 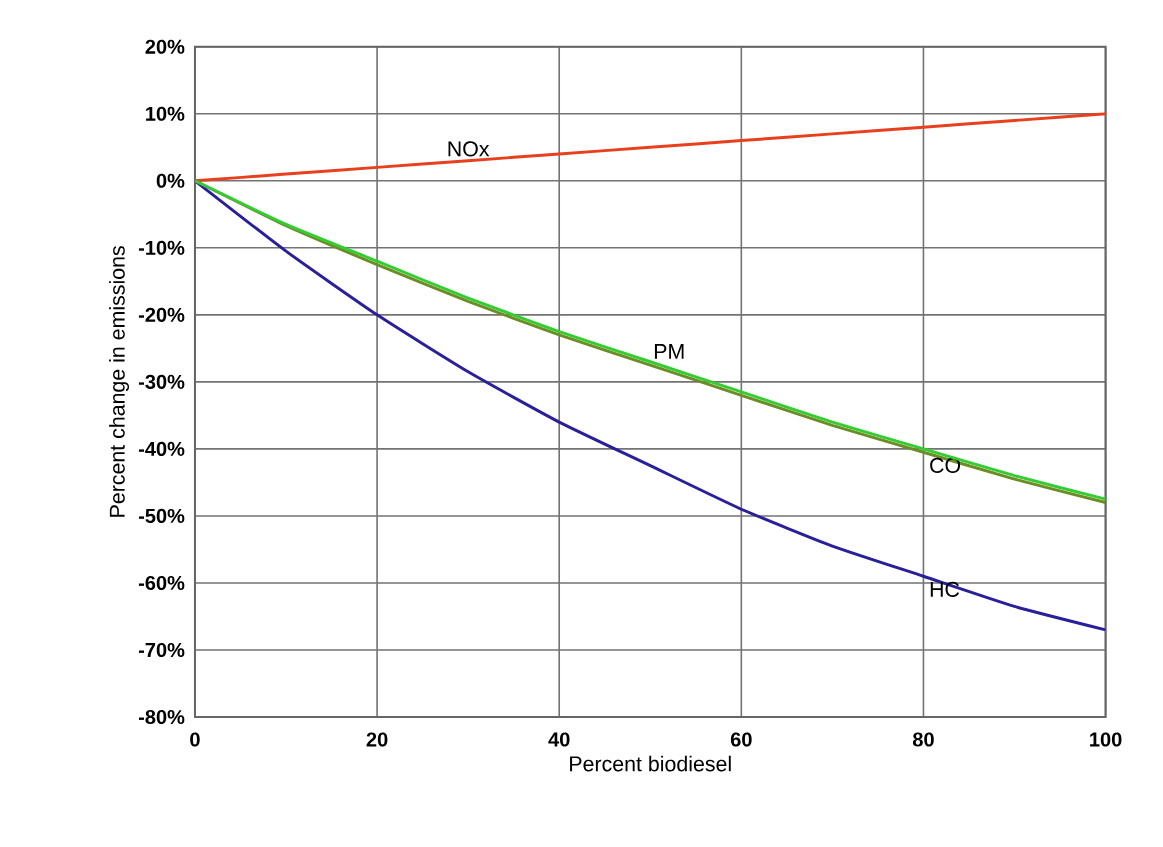 What do you see at coordinates (161, 583) in the screenshot?
I see `y-tick-label: -60%` at bounding box center [161, 583].